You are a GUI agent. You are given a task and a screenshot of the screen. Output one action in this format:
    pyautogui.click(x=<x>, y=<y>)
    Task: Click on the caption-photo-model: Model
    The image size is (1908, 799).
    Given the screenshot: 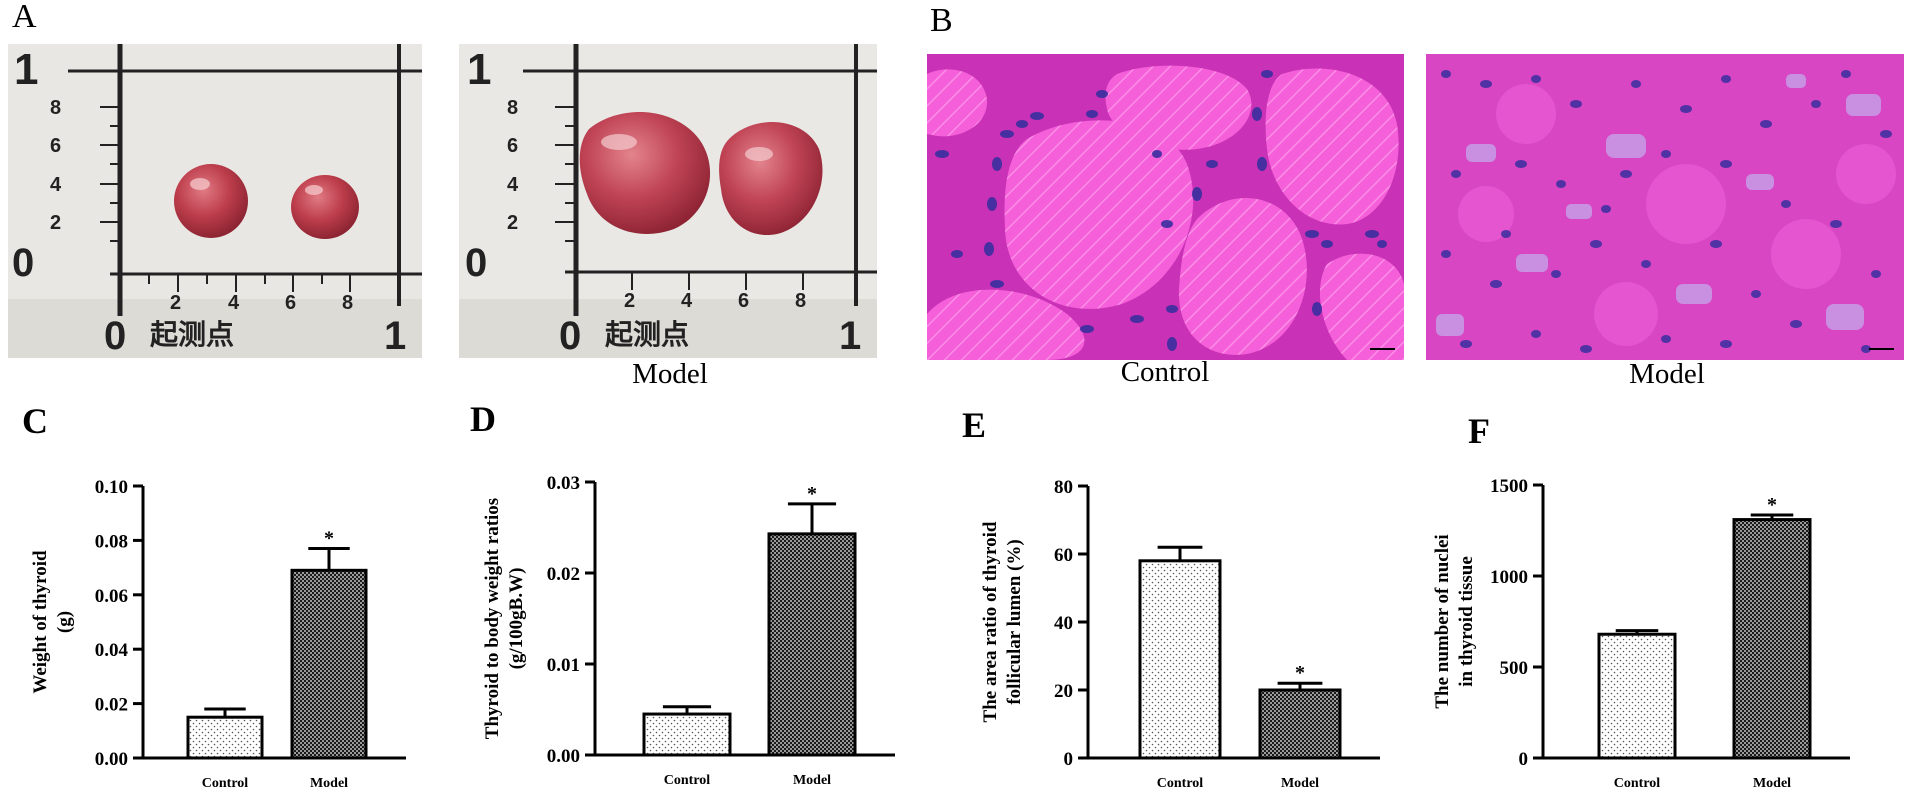 What is the action you would take?
    pyautogui.click(x=670, y=374)
    